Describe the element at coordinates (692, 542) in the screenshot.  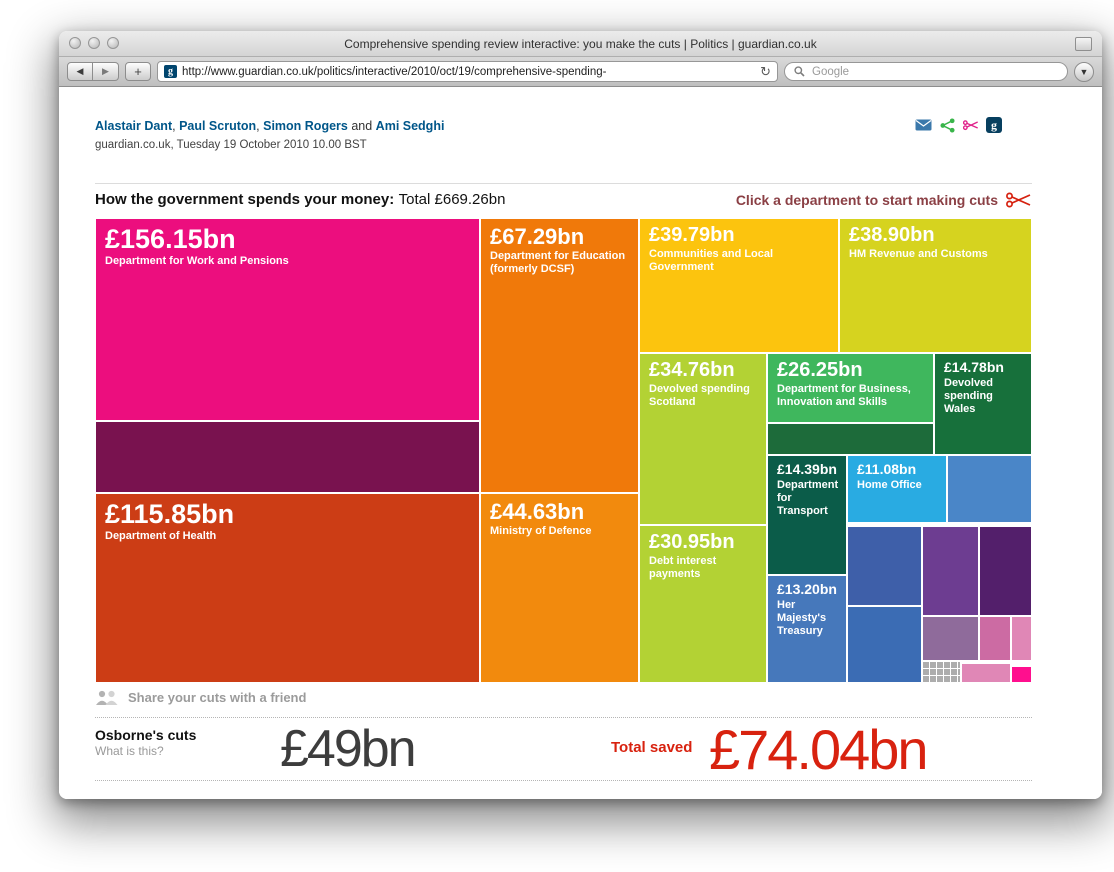
I see `cell-value: £30.95bn` at that location.